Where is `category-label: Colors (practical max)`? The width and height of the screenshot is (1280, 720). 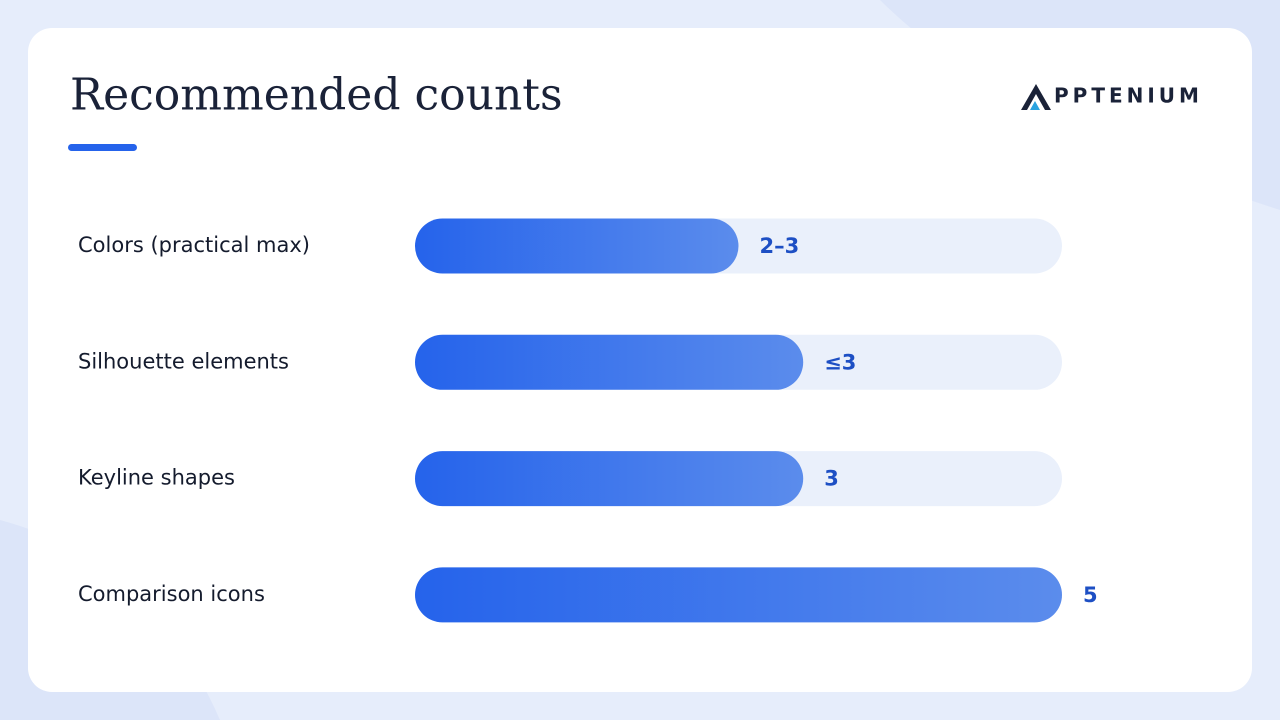
category-label: Colors (practical max) is located at coordinates (194, 245).